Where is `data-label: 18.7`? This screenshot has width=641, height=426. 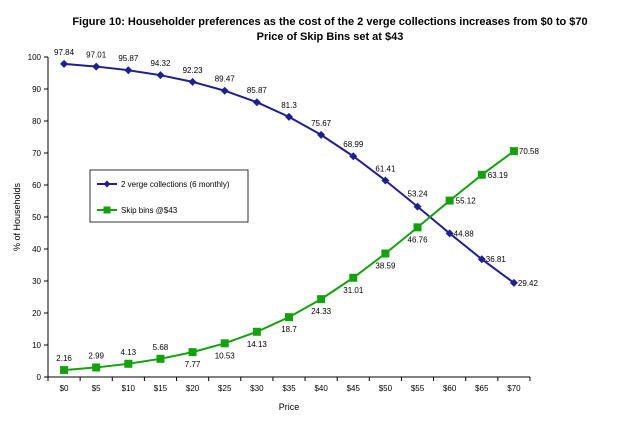
data-label: 18.7 is located at coordinates (289, 329).